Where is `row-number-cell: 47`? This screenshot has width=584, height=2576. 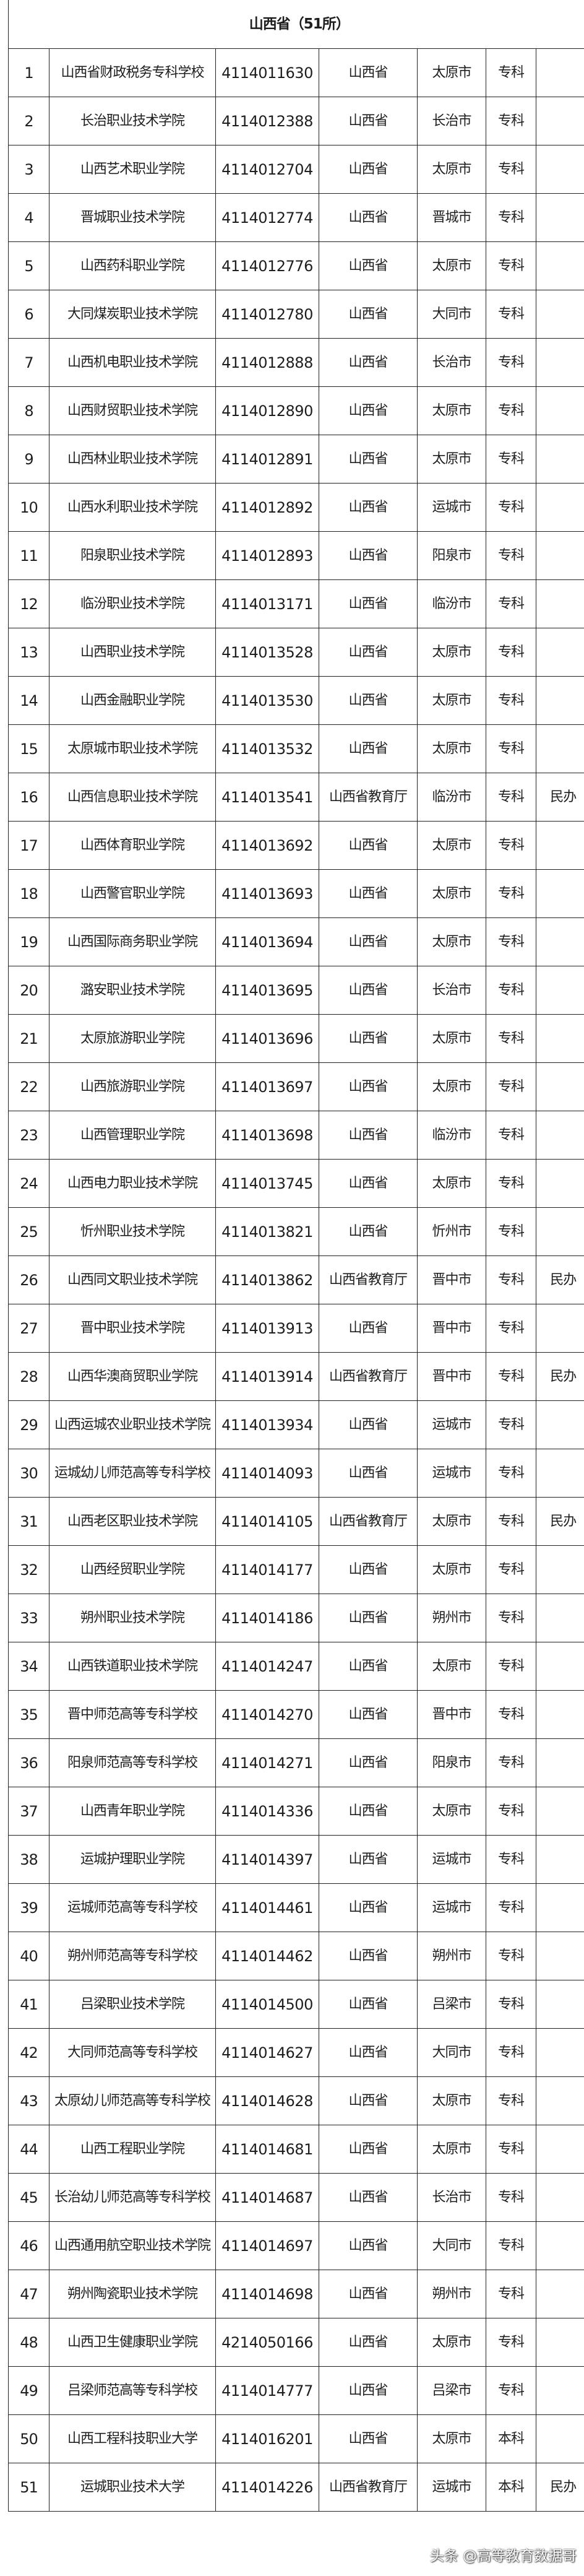
row-number-cell: 47 is located at coordinates (28, 2294).